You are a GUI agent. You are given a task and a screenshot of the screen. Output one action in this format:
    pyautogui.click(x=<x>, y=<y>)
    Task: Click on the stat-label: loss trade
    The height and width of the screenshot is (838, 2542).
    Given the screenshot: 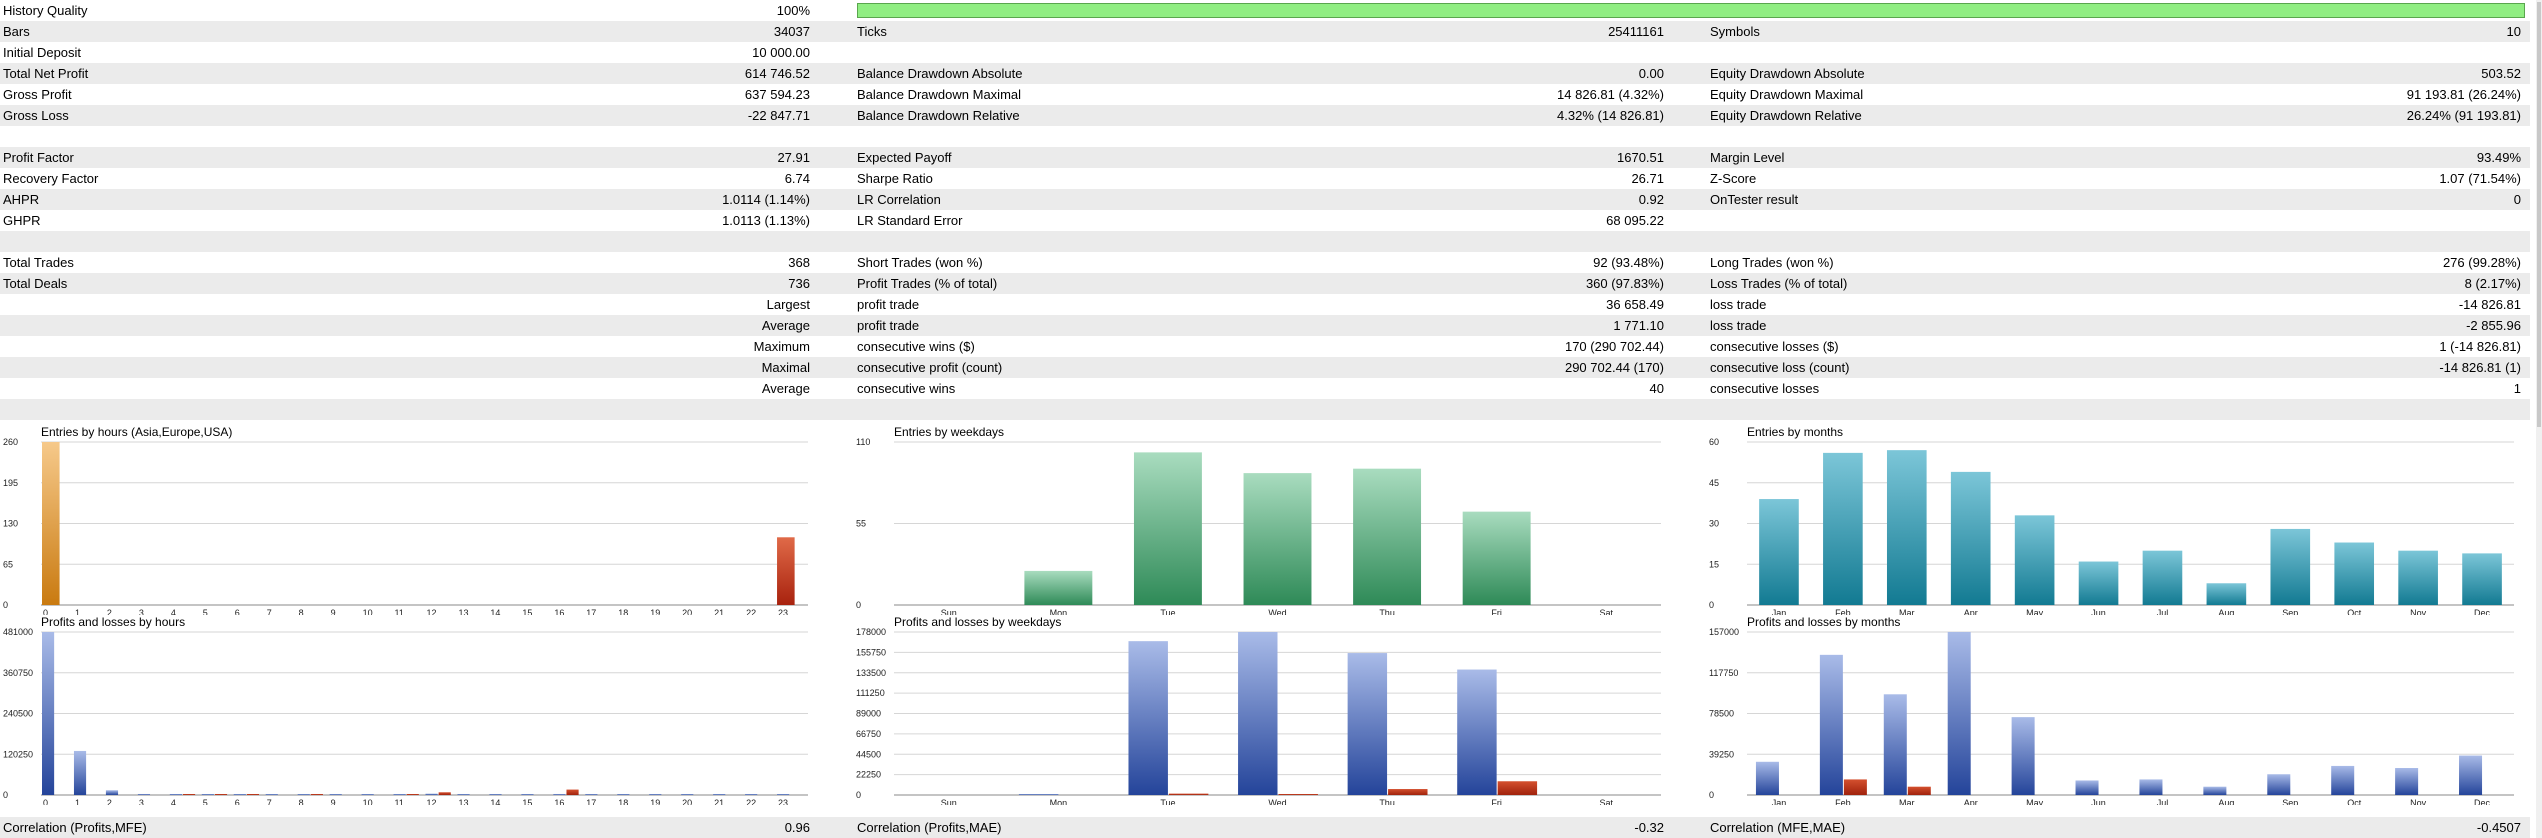 What is the action you would take?
    pyautogui.click(x=1738, y=304)
    